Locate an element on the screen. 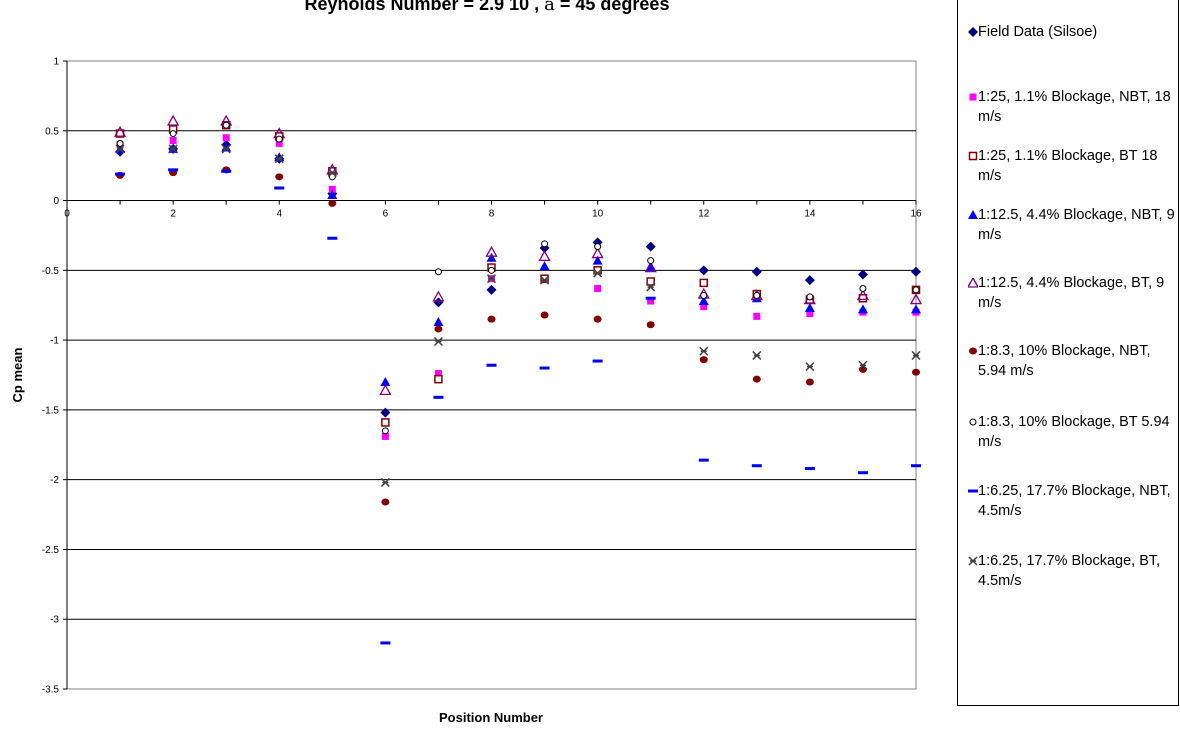 This screenshot has width=1180, height=731. y-tick-label: 1 is located at coordinates (56, 62).